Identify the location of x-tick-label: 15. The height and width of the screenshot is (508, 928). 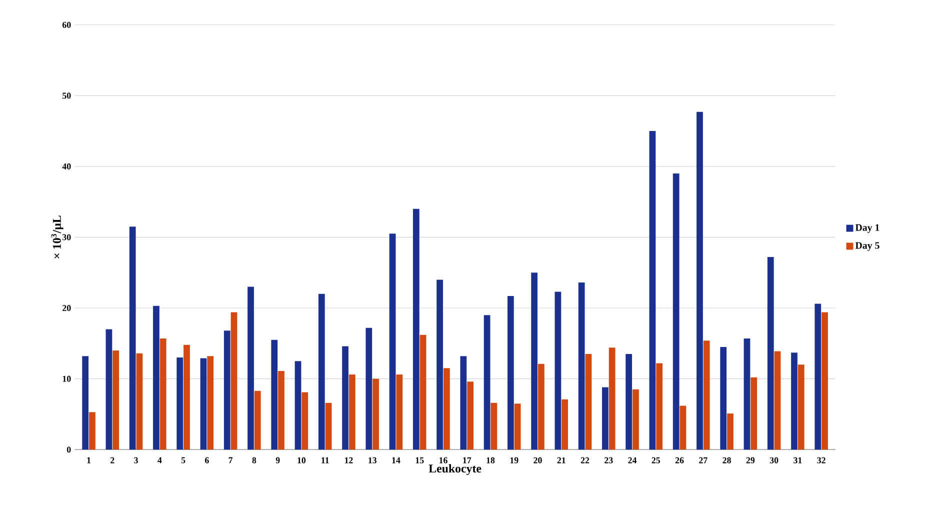
(420, 460).